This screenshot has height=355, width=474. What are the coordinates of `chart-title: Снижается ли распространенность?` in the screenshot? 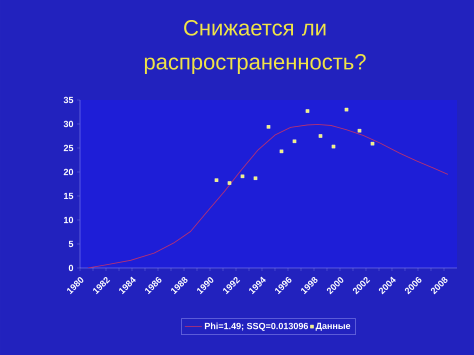 It's located at (255, 47).